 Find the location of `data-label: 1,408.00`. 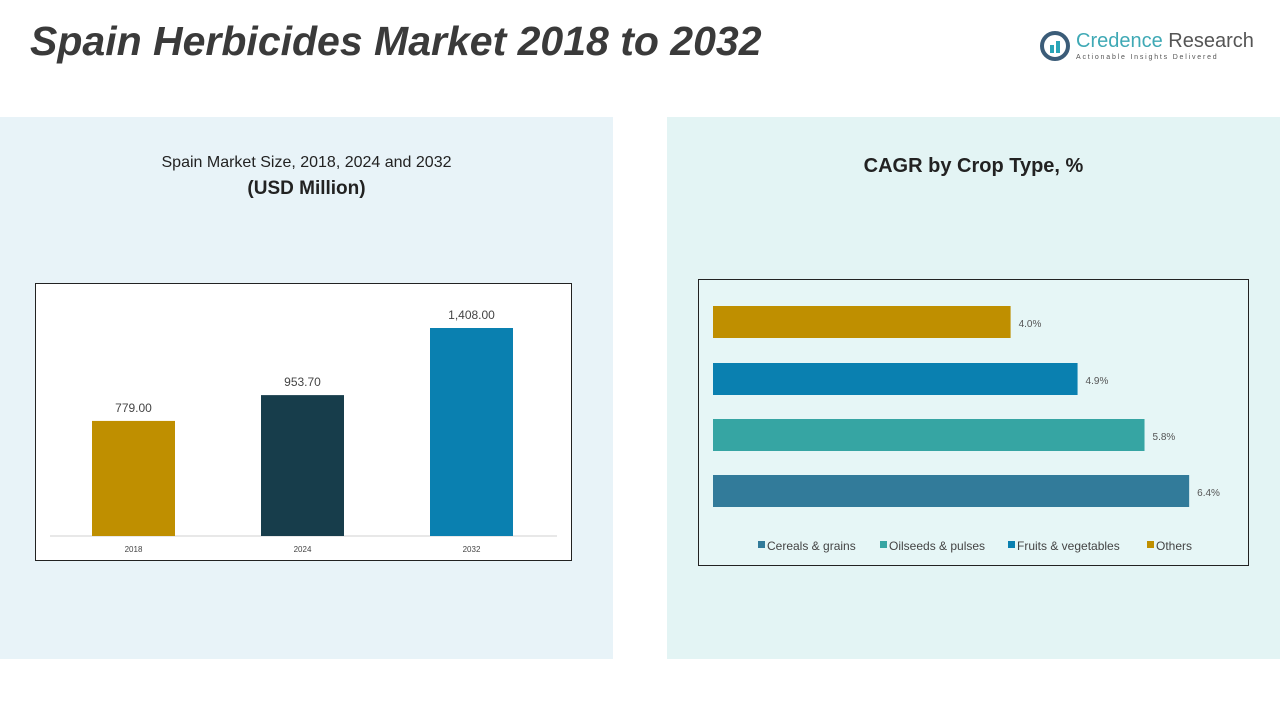

data-label: 1,408.00 is located at coordinates (471, 315).